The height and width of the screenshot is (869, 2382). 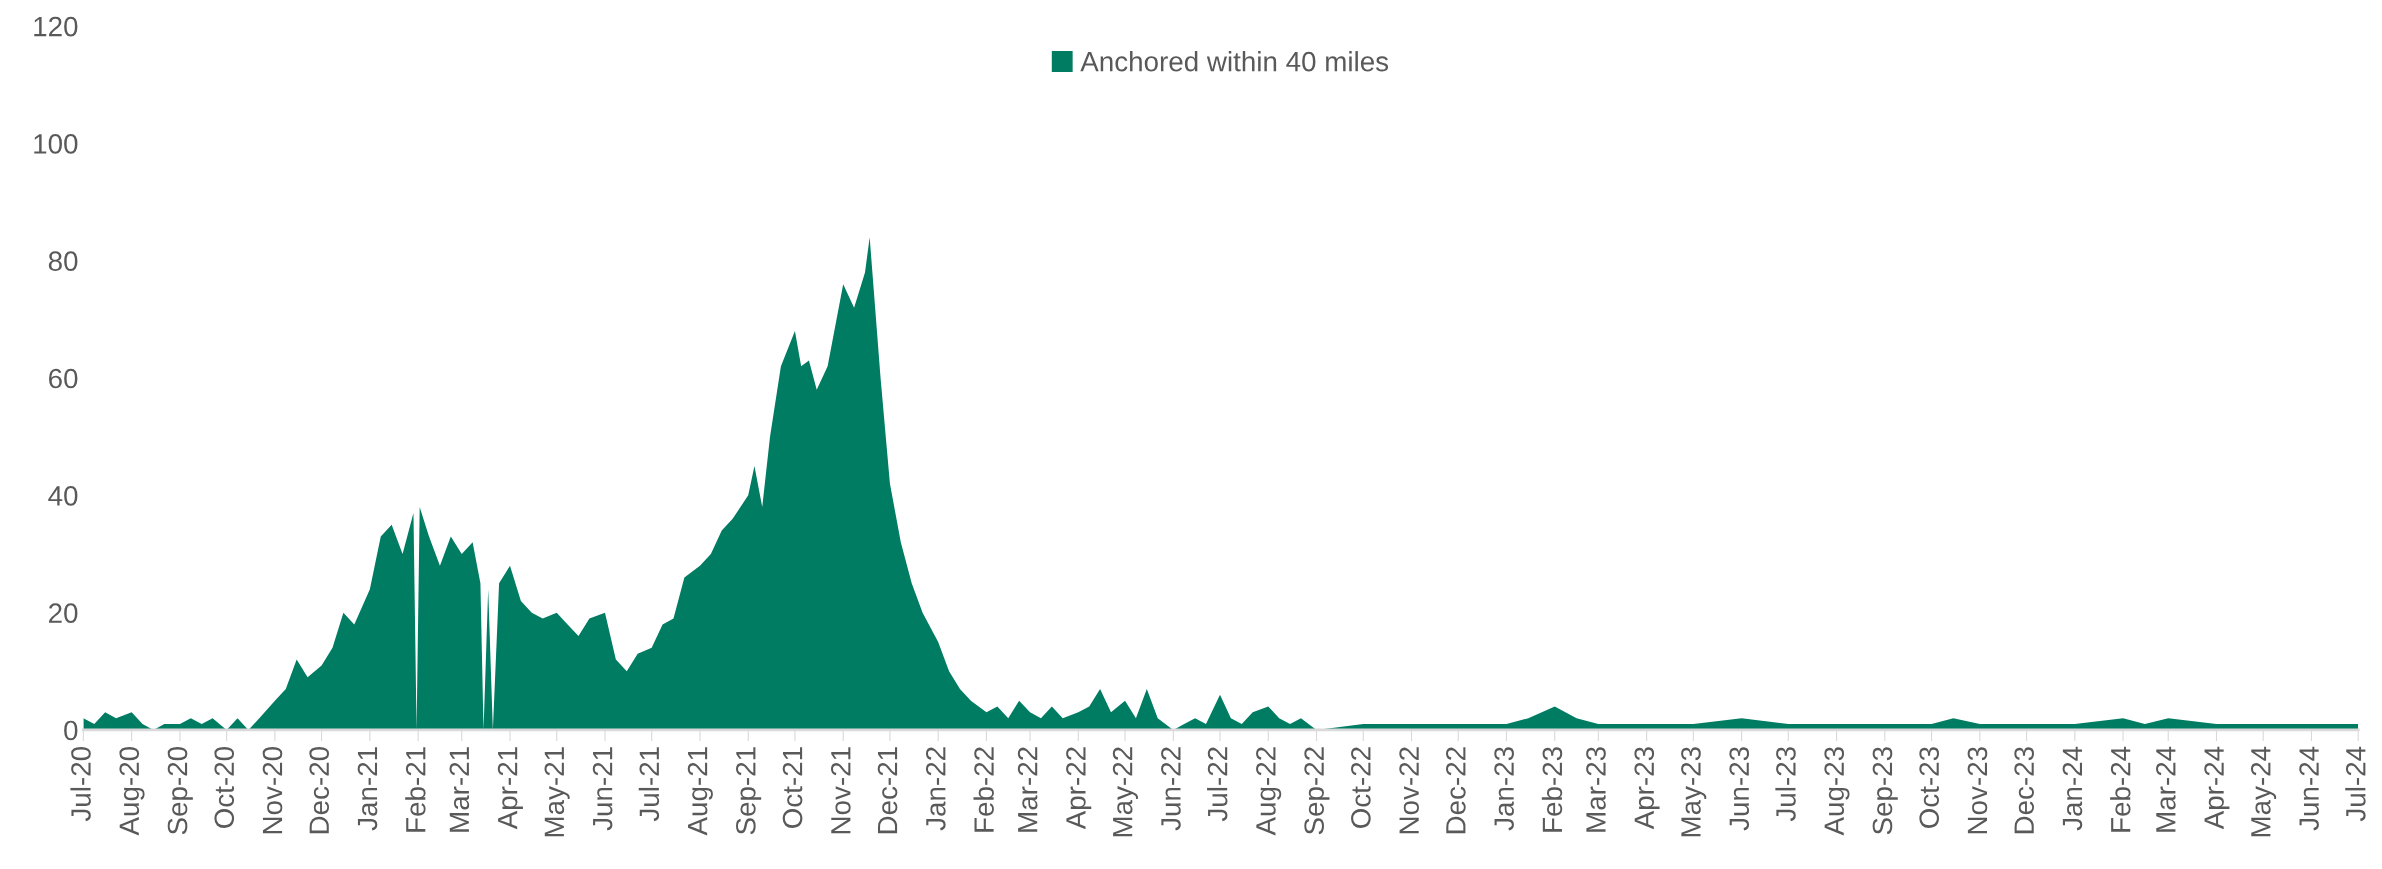 I want to click on x-tick-label: Aug-22, so click(x=1269, y=791).